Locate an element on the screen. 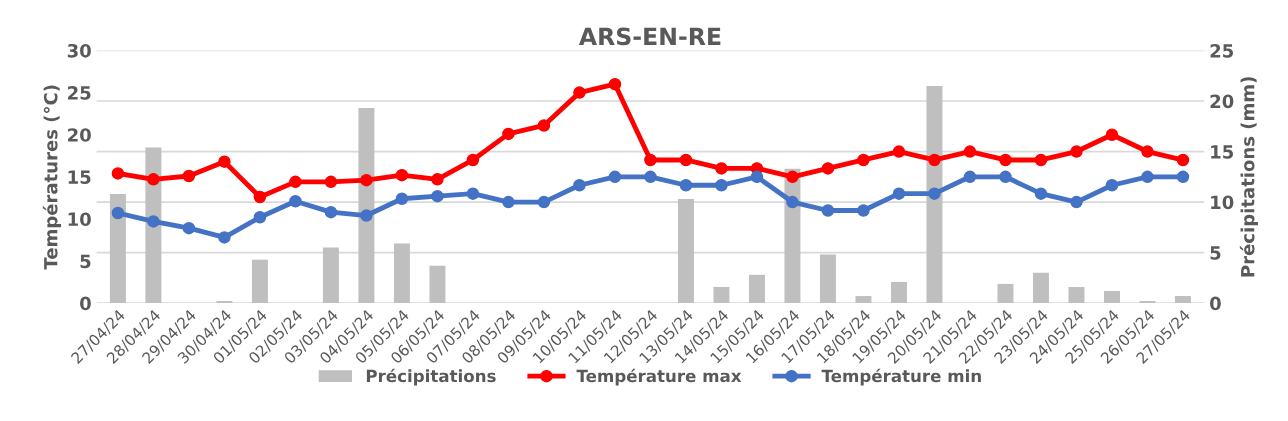 This screenshot has width=1288, height=421. y2-axis-title: Précipitations (mm) is located at coordinates (1249, 177).